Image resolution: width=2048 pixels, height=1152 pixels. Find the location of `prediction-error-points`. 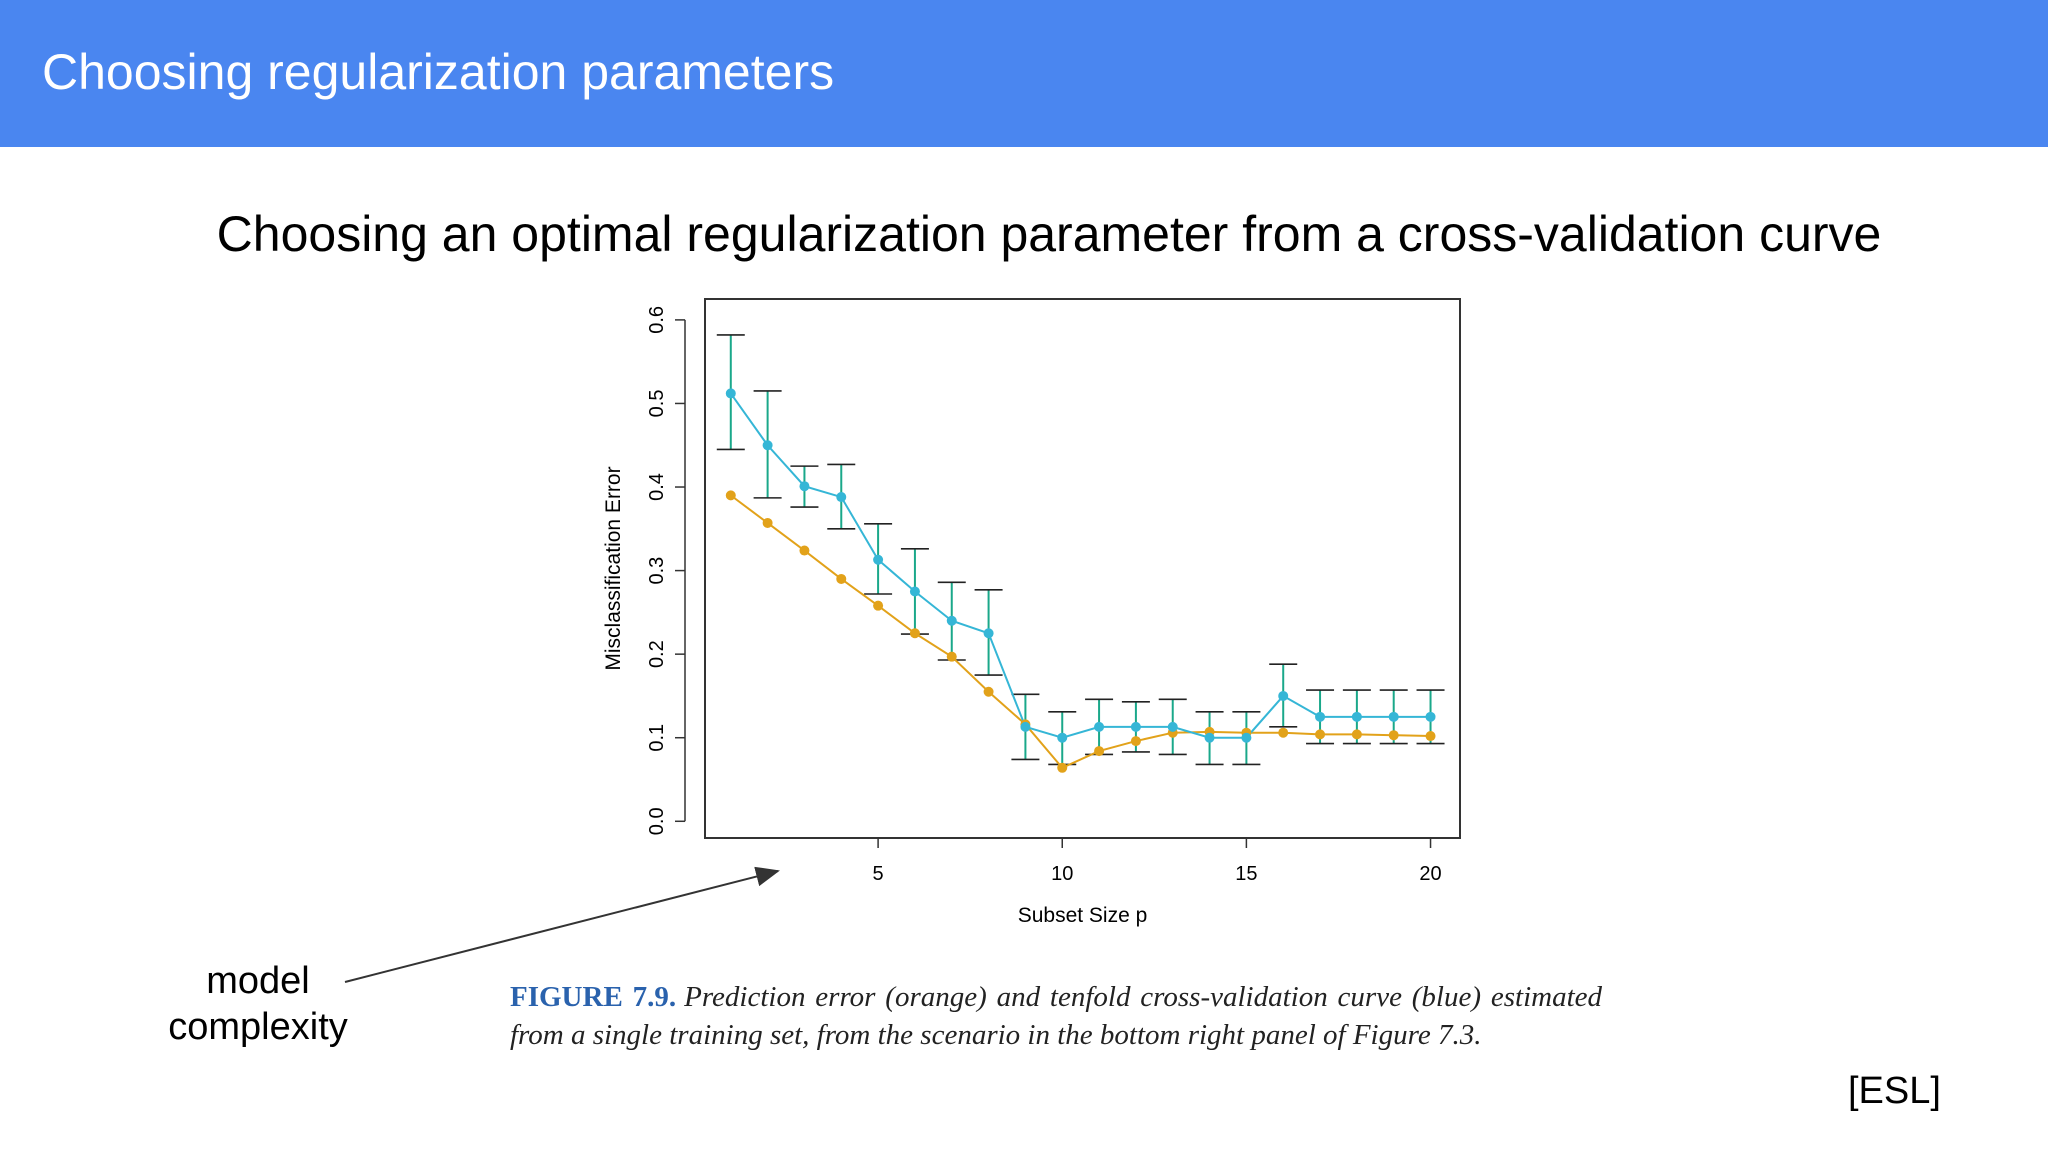

prediction-error-points is located at coordinates (1080, 631).